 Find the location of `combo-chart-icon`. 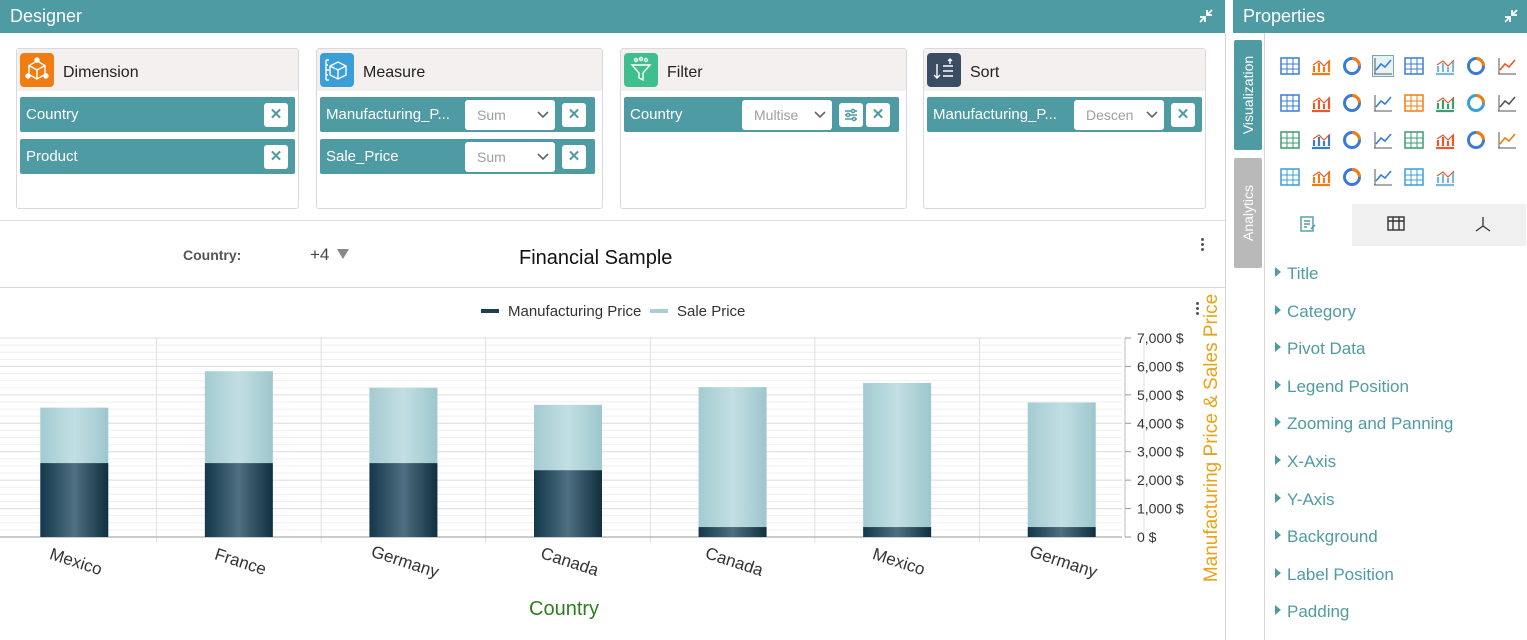

combo-chart-icon is located at coordinates (1321, 66).